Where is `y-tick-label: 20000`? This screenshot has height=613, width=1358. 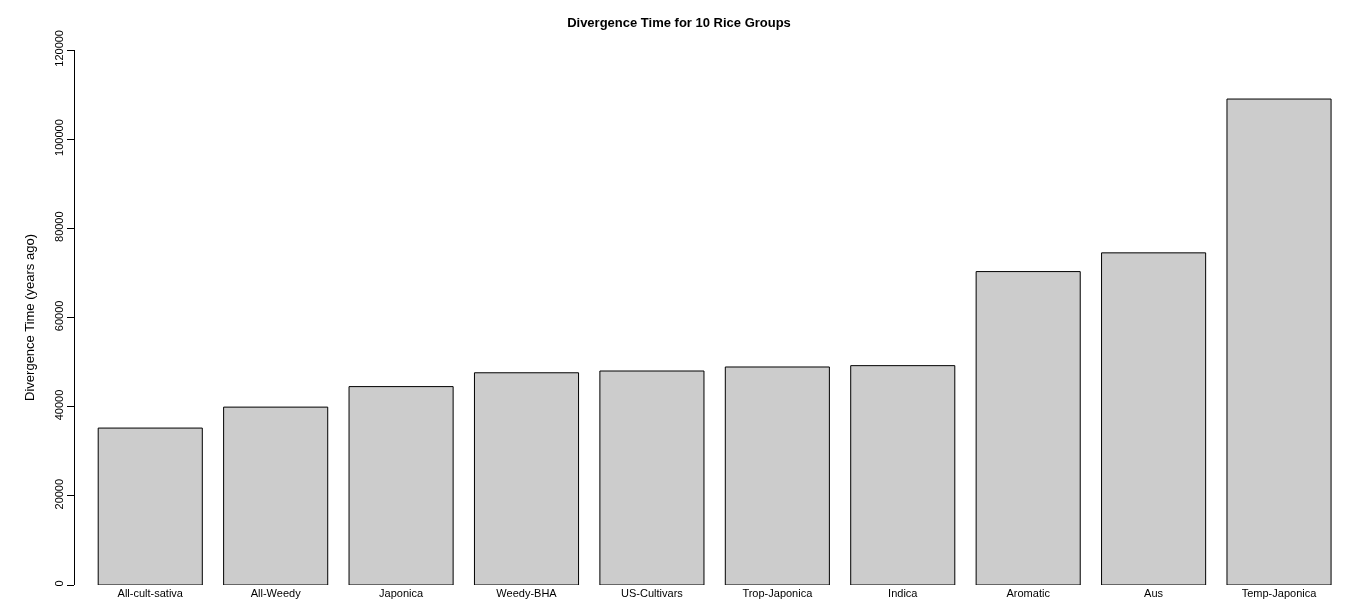 y-tick-label: 20000 is located at coordinates (58, 494).